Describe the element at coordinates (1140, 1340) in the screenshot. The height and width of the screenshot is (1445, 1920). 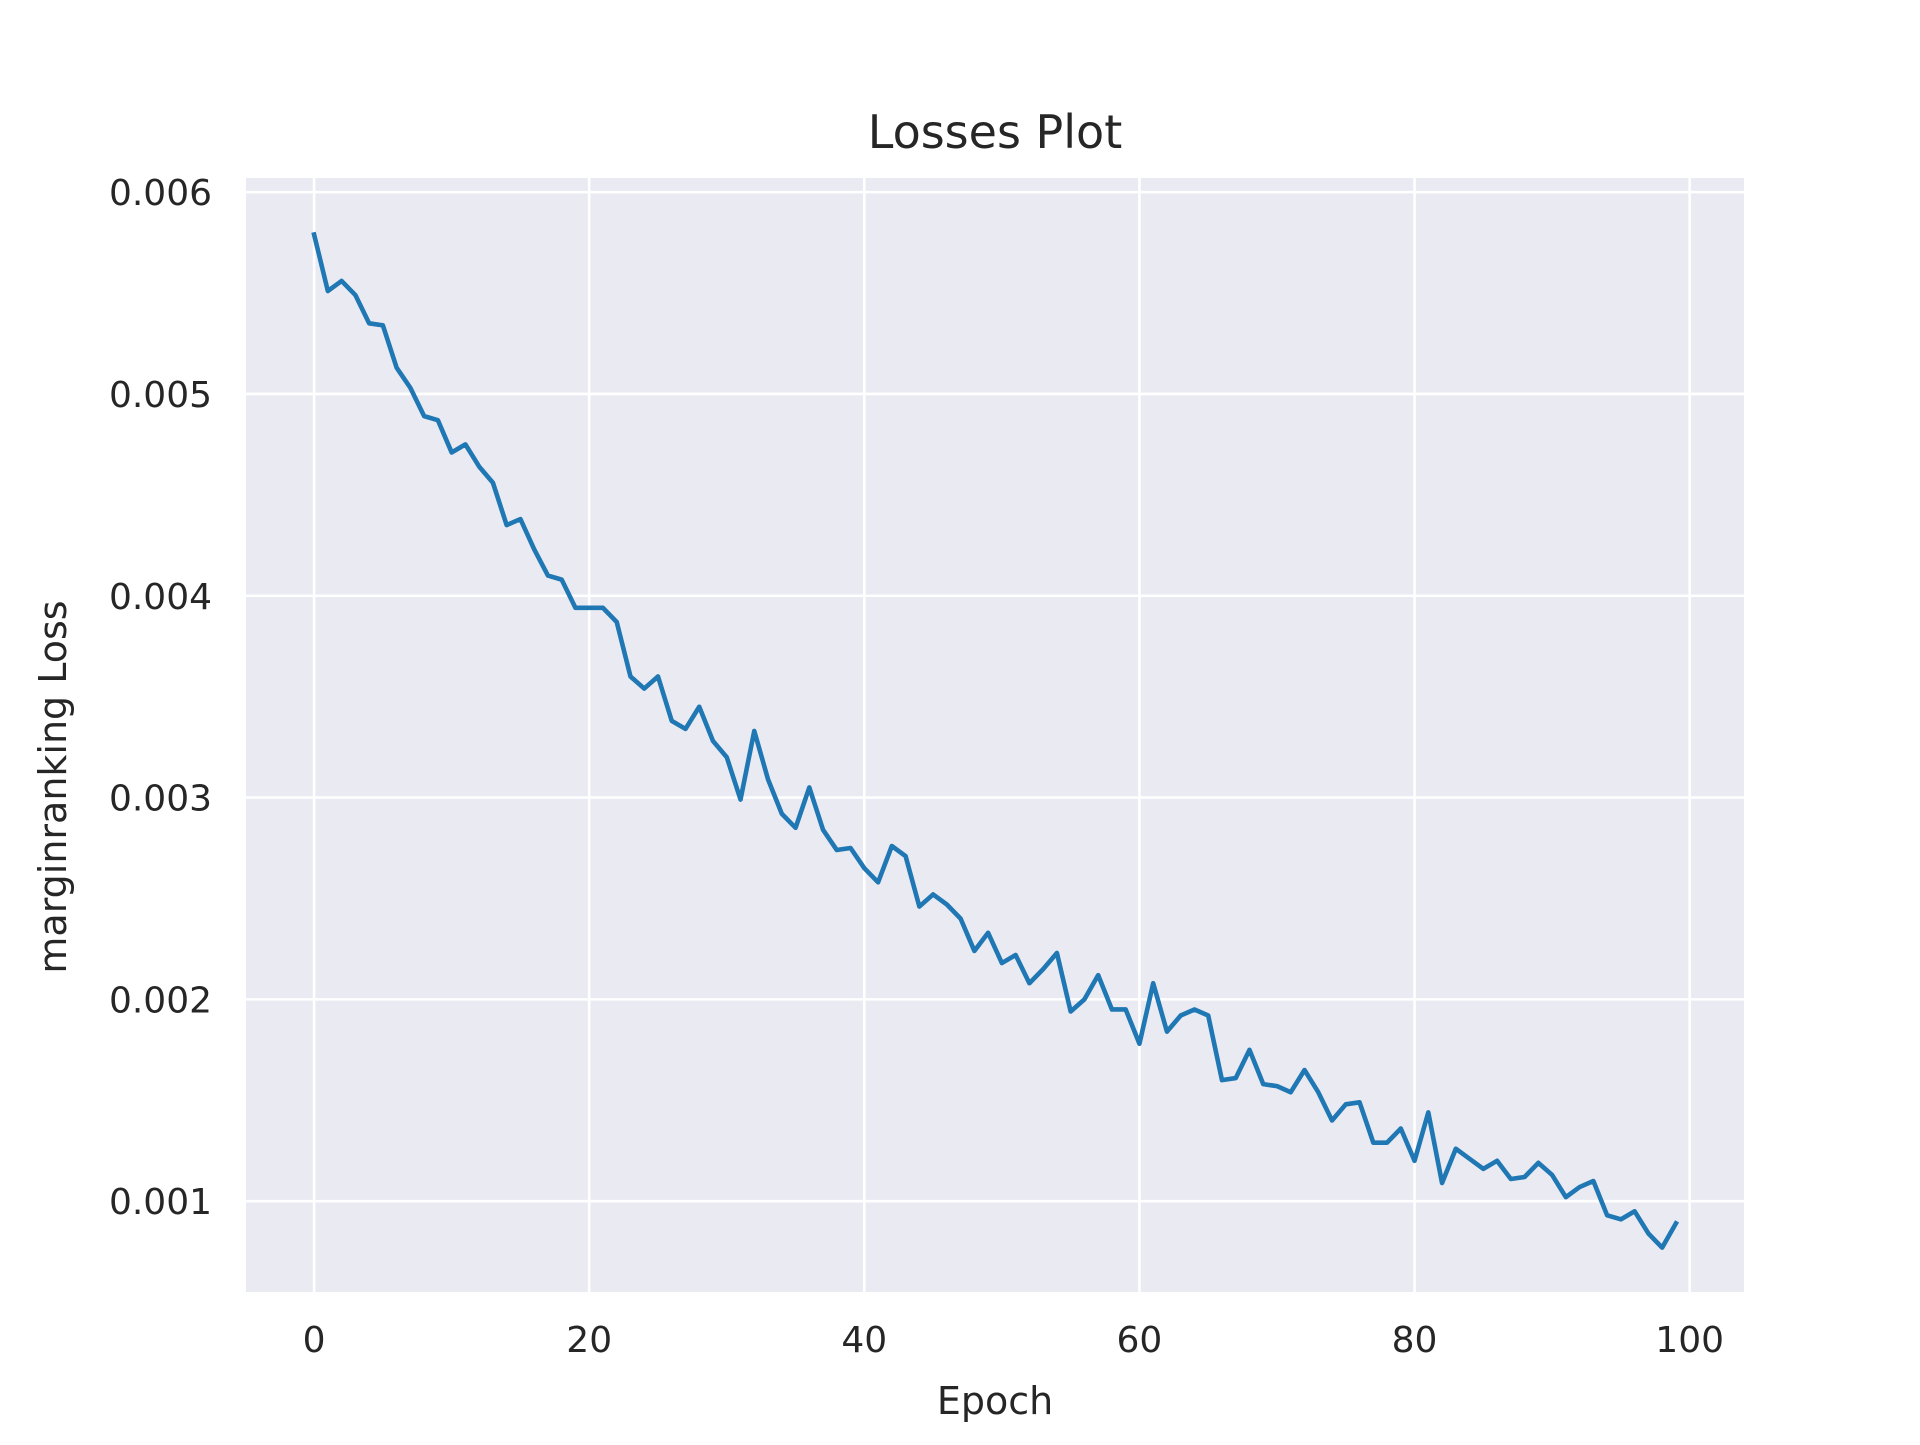
I see `x-tick-label: 60` at that location.